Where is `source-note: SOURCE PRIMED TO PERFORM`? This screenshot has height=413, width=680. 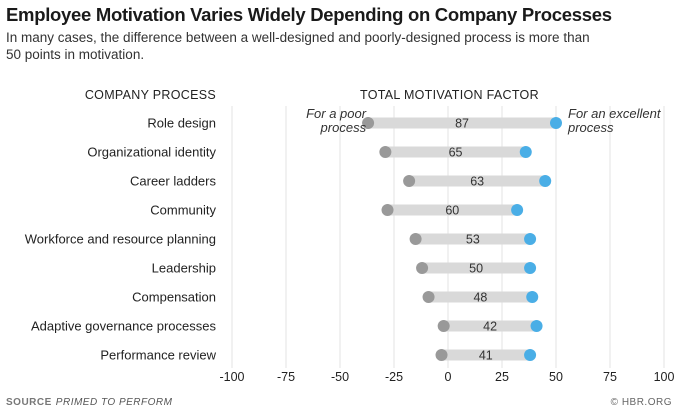 source-note: SOURCE PRIMED TO PERFORM is located at coordinates (89, 402).